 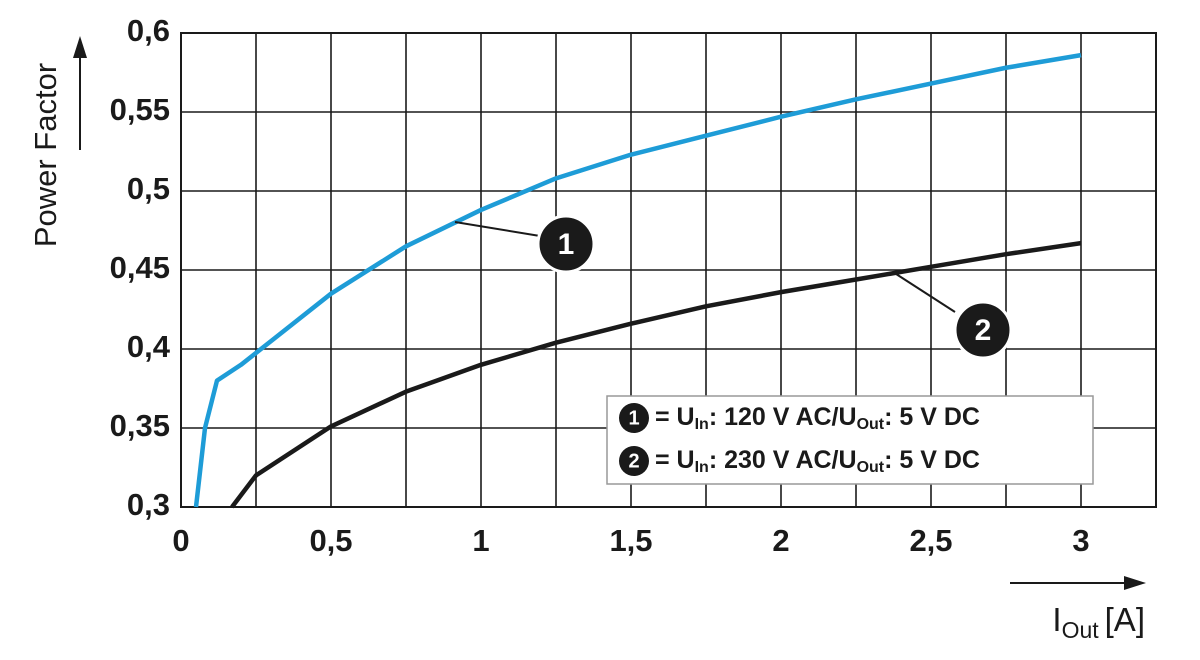 What do you see at coordinates (480, 540) in the screenshot?
I see `x-tick-label: 1` at bounding box center [480, 540].